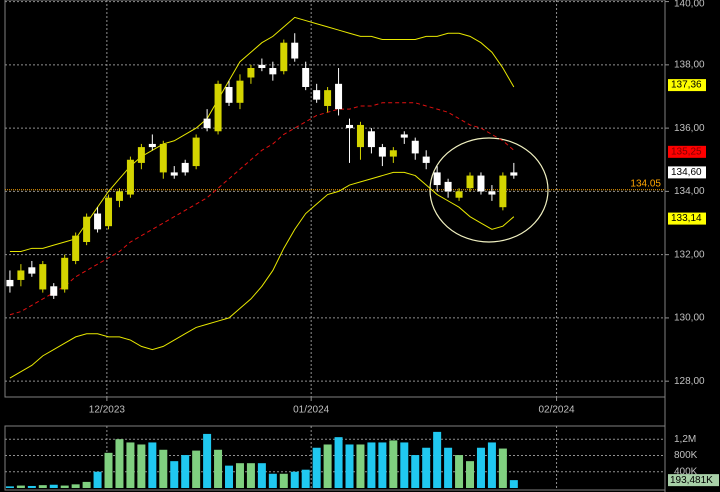 The image size is (720, 492). I want to click on price-marker-label: 135,25, so click(686, 151).